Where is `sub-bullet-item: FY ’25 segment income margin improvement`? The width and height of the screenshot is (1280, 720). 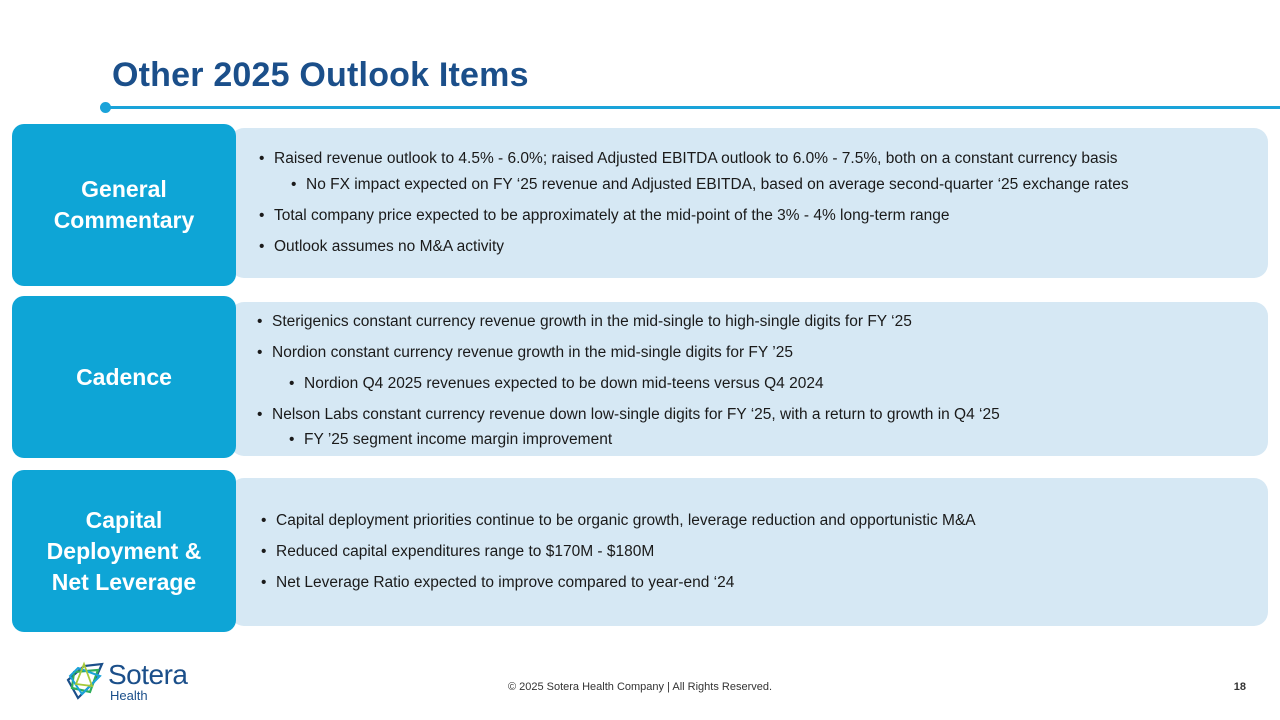
sub-bullet-item: FY ’25 segment income margin improvement is located at coordinates (768, 443).